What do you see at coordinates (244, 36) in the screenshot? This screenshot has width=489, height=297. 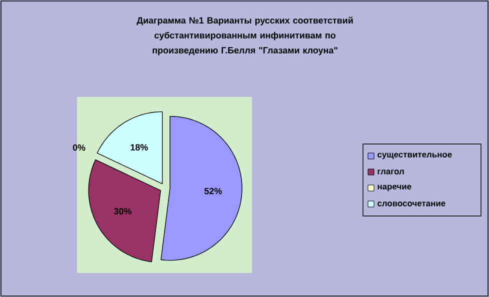 I see `chart-title: Диаграмма №1 Варианты русских соответствий субстантивированным инфинитивам по произведению Г.Белля "Глазами клоуна"` at bounding box center [244, 36].